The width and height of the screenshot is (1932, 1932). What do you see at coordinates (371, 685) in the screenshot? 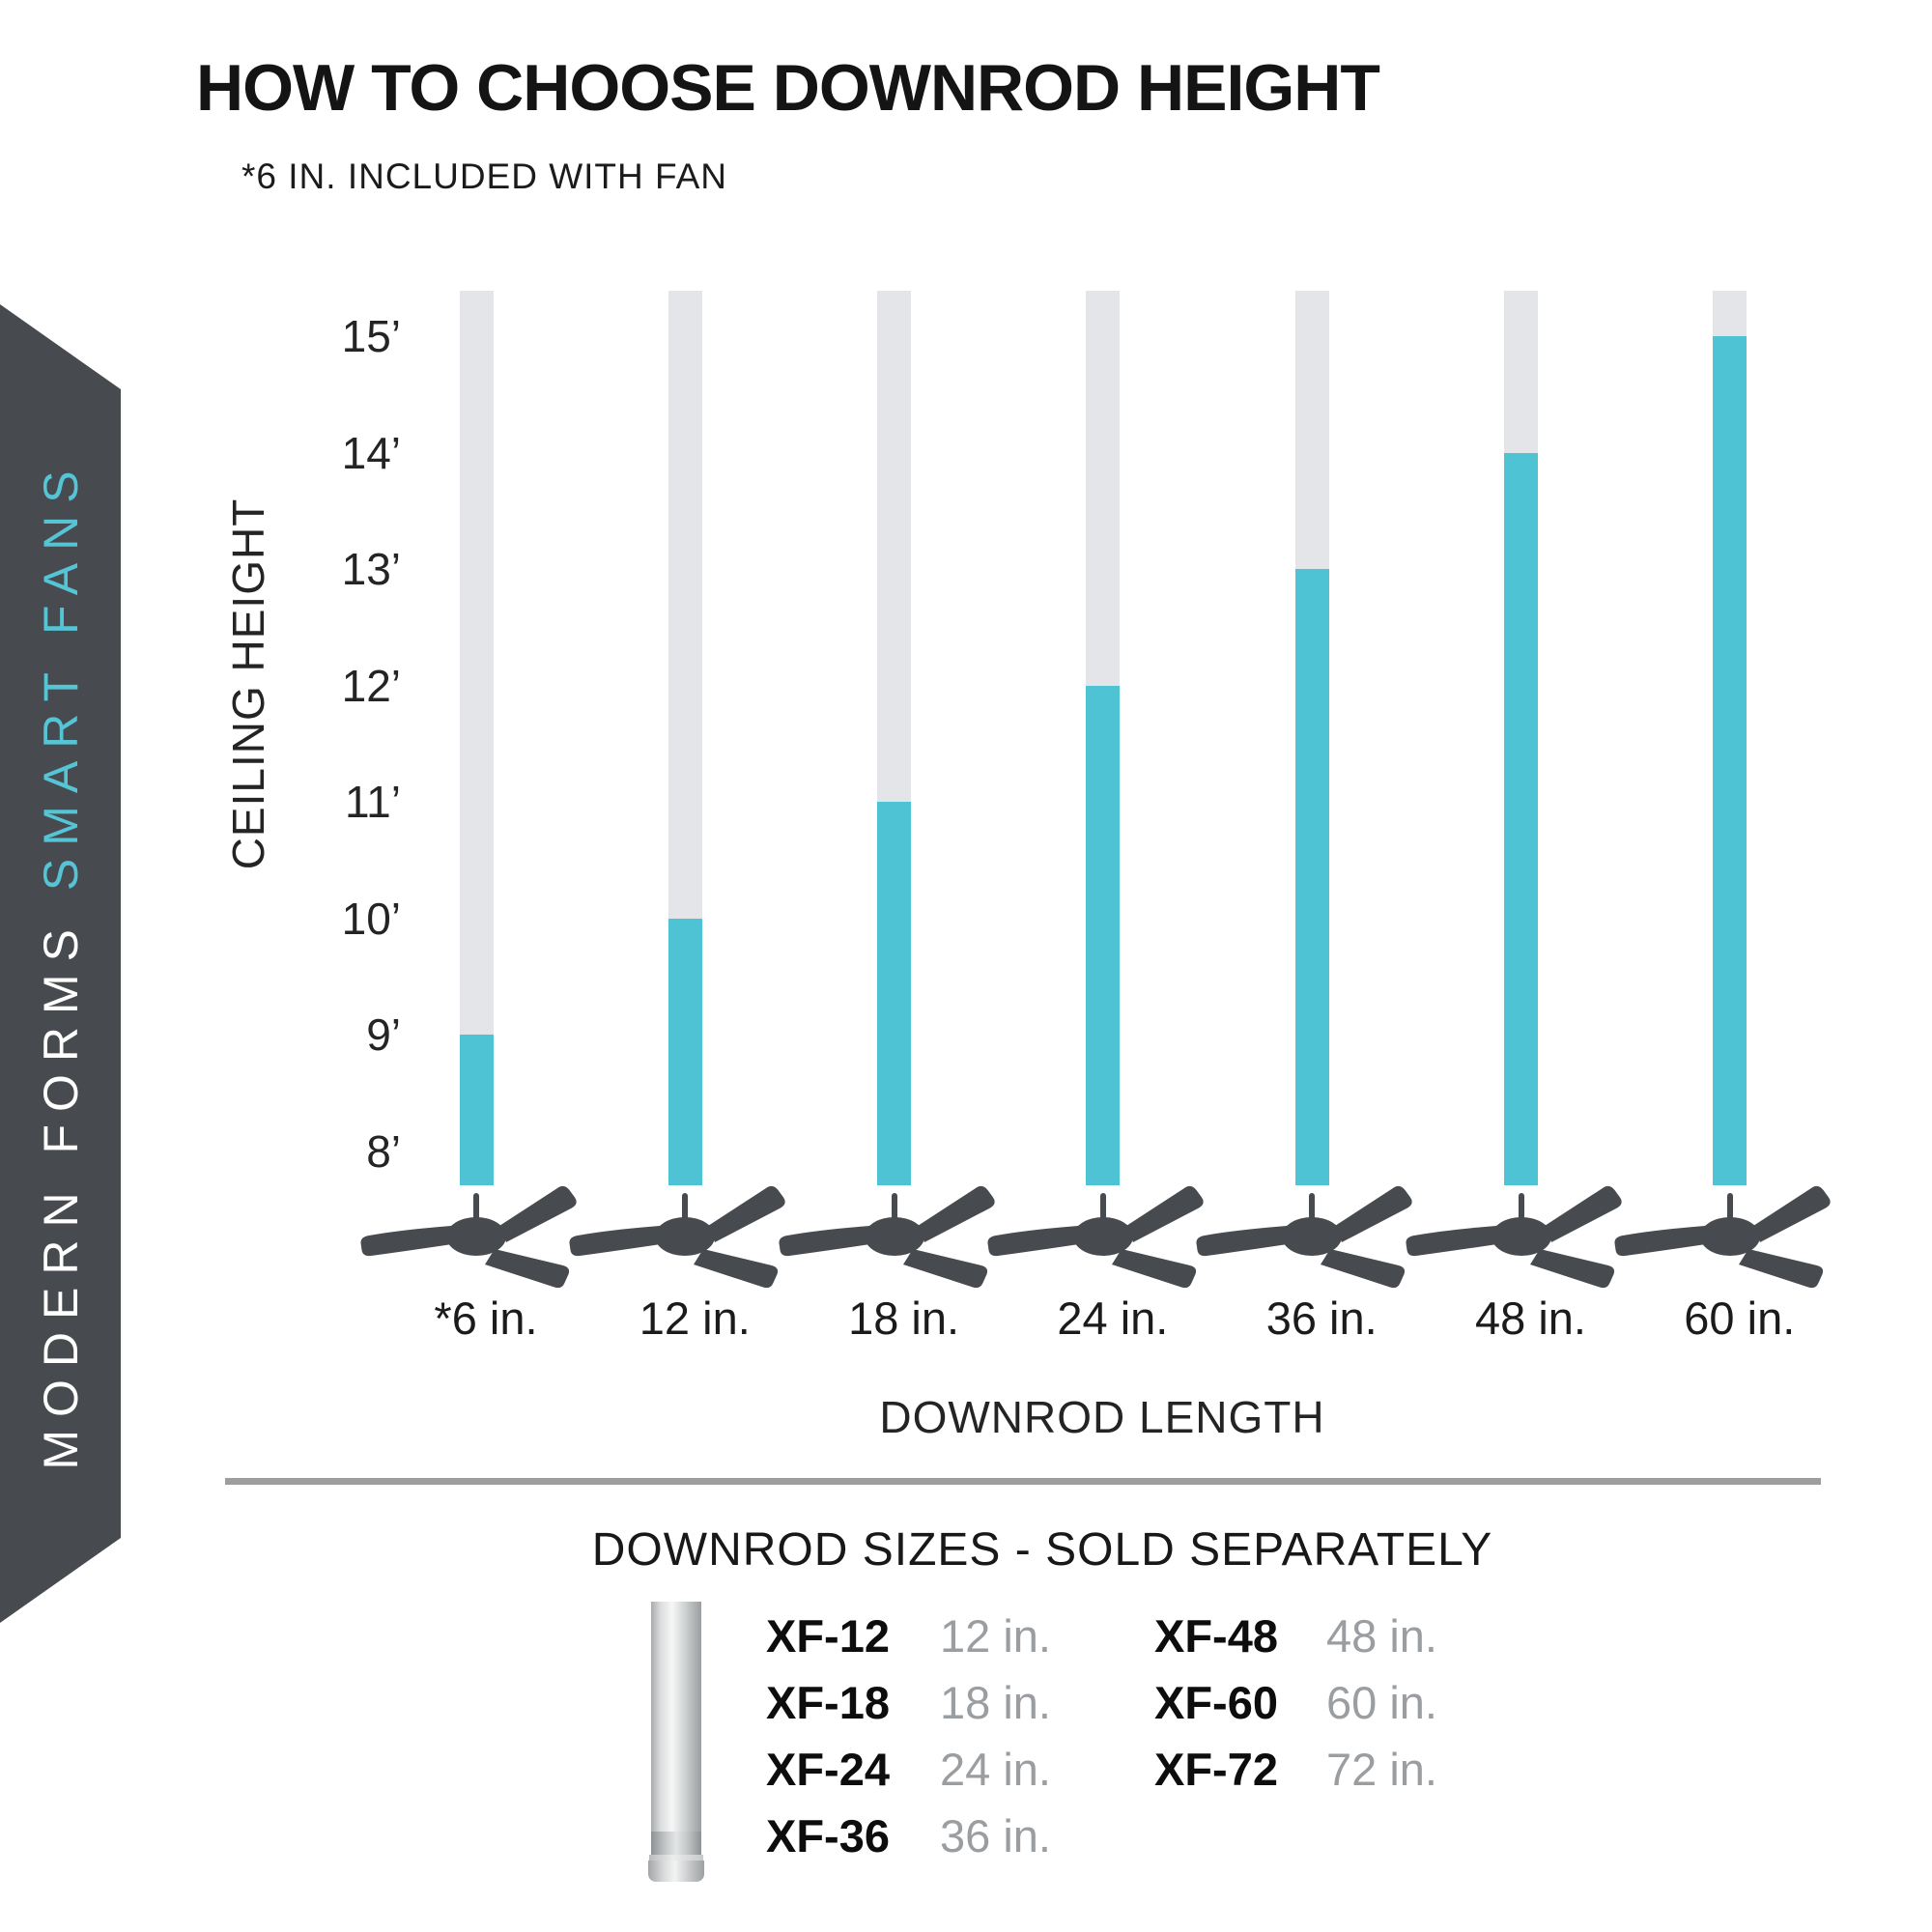
I see `y-tick-label: 12’` at bounding box center [371, 685].